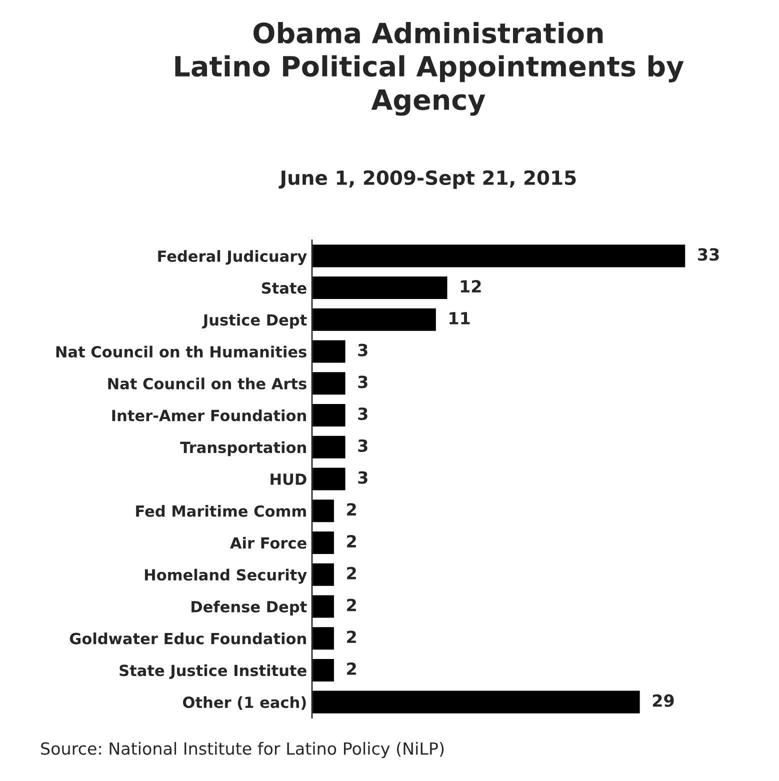  What do you see at coordinates (254, 321) in the screenshot?
I see `y-tick-label: Justice Dept` at bounding box center [254, 321].